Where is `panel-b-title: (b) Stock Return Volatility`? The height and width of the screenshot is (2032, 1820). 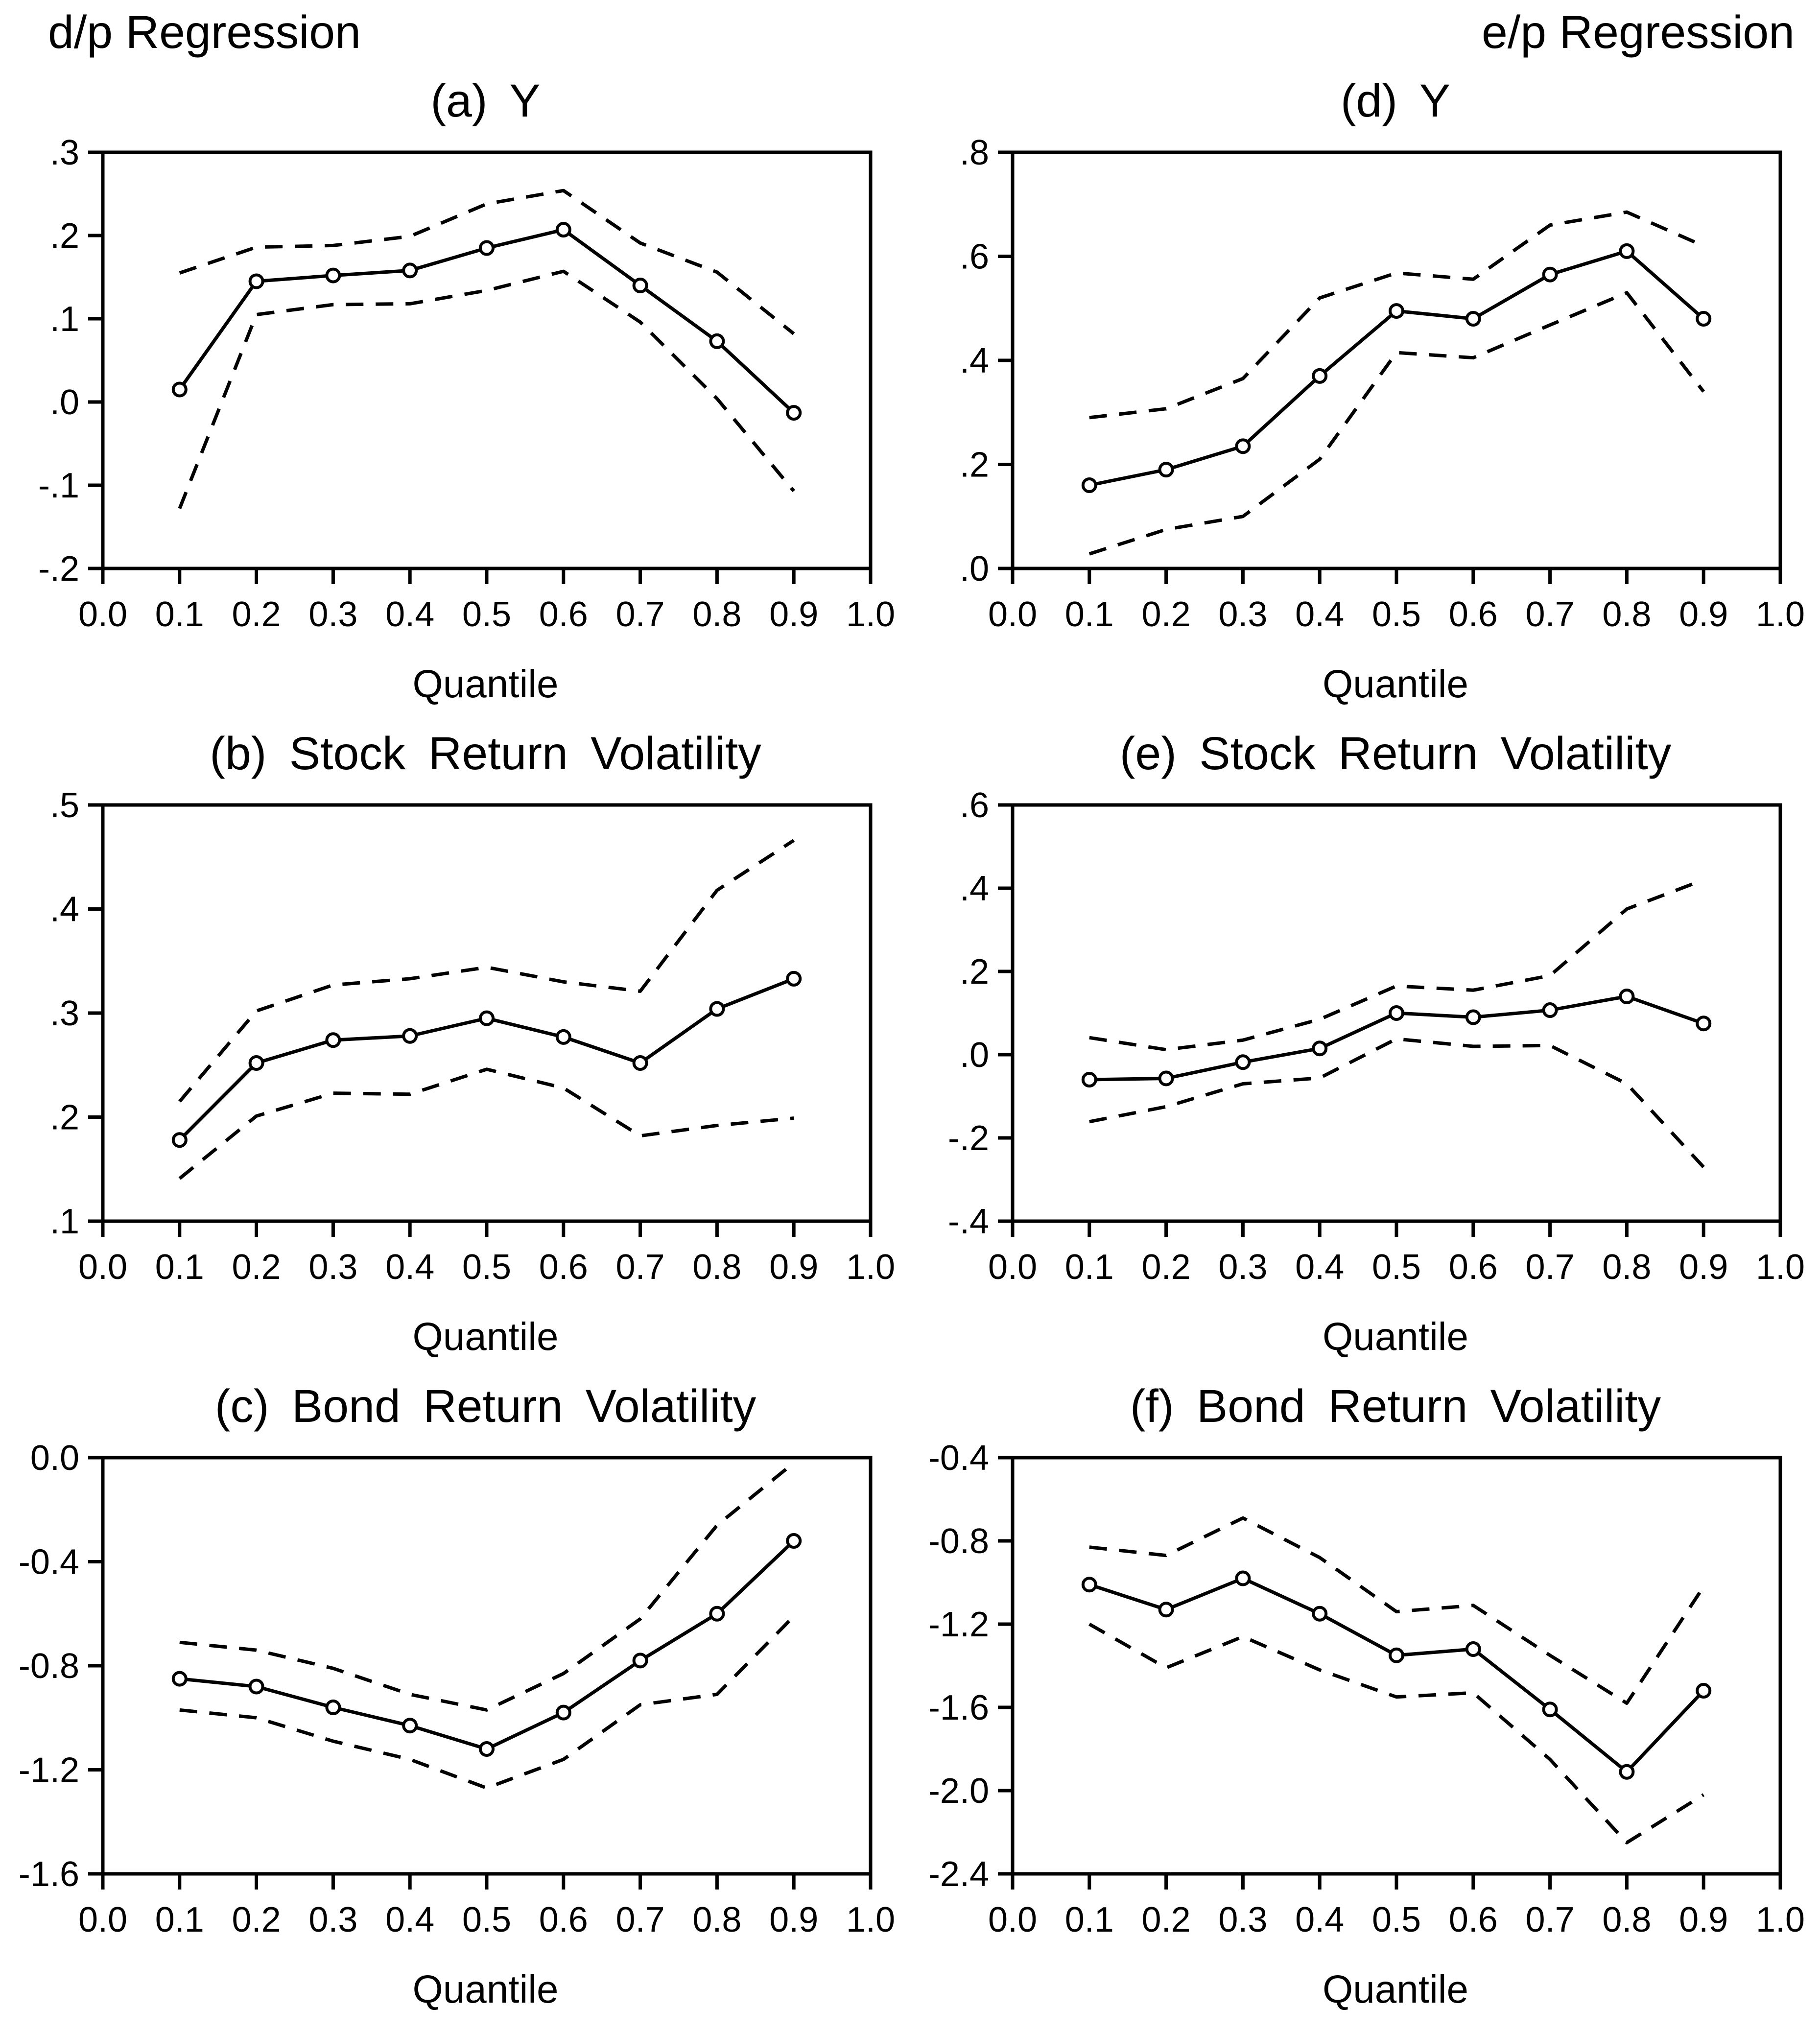
panel-b-title: (b) Stock Return Volatility is located at coordinates (485, 754).